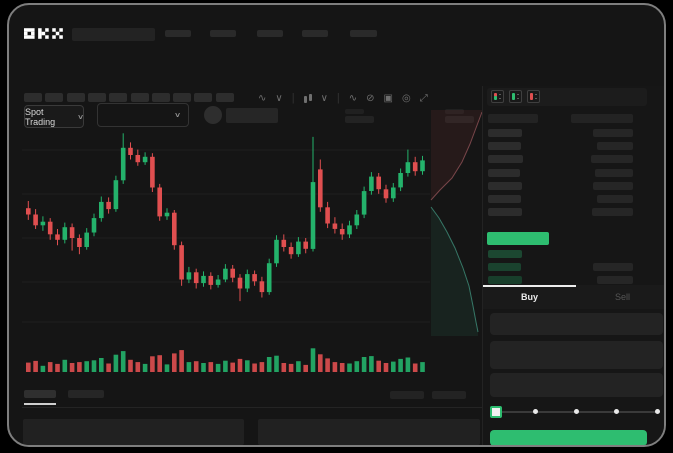 The image size is (673, 453). I want to click on depth-chart, so click(456, 223).